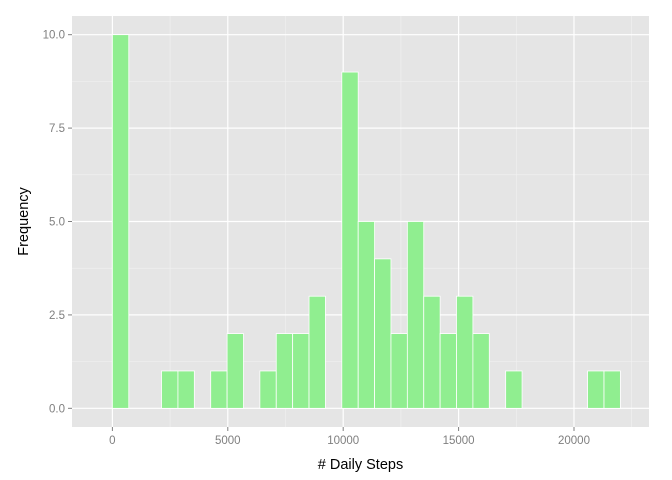  Describe the element at coordinates (112, 441) in the screenshot. I see `x-tick-label: 0` at that location.